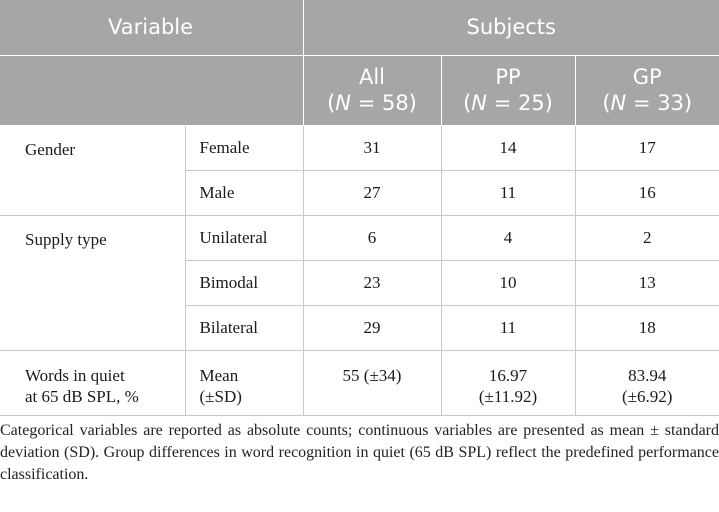 The image size is (719, 512). I want to click on header-row-top: Variable Subjects, so click(359, 28).